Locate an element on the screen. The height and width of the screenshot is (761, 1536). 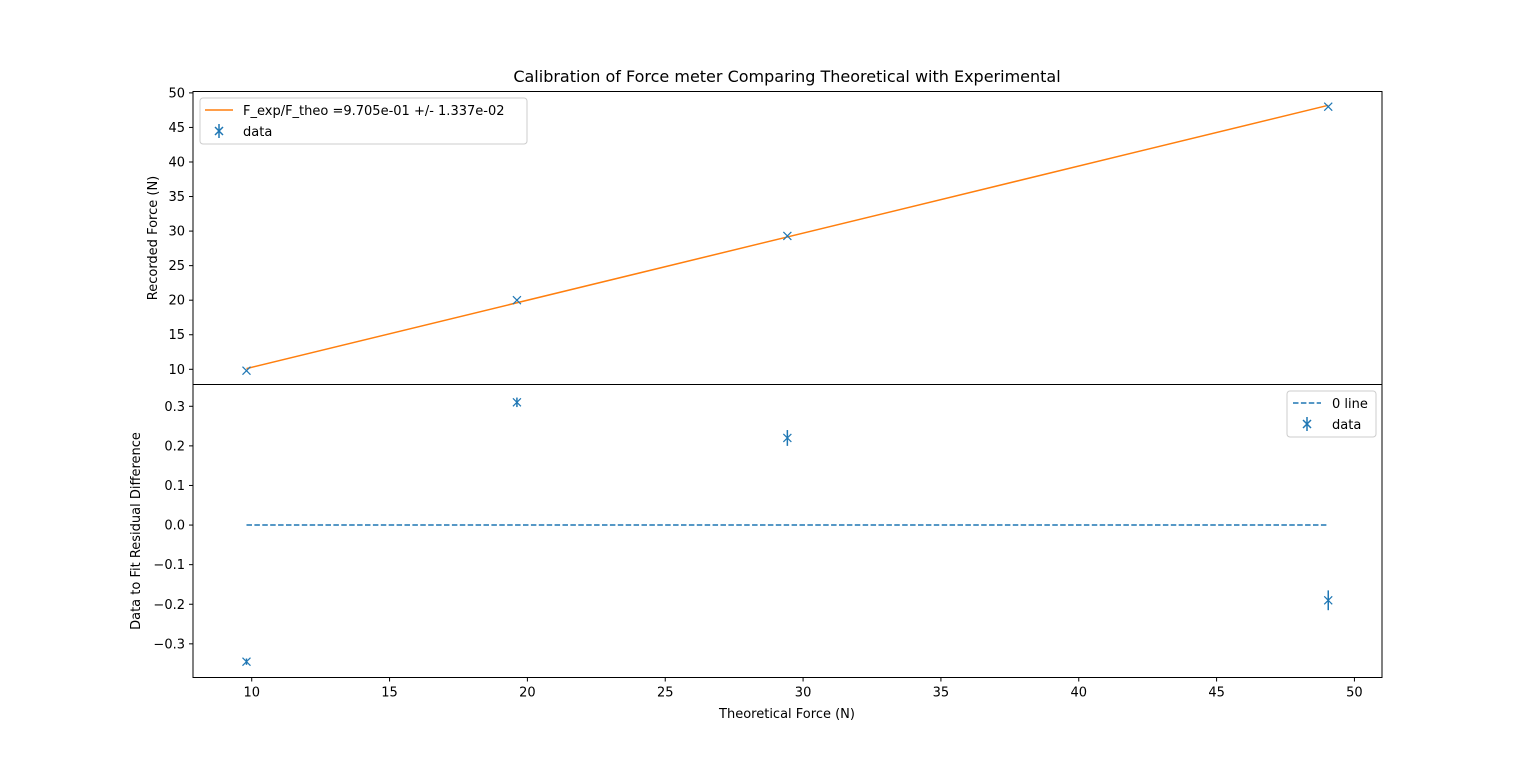
top-ytick-label-2: 20 is located at coordinates (176, 301).